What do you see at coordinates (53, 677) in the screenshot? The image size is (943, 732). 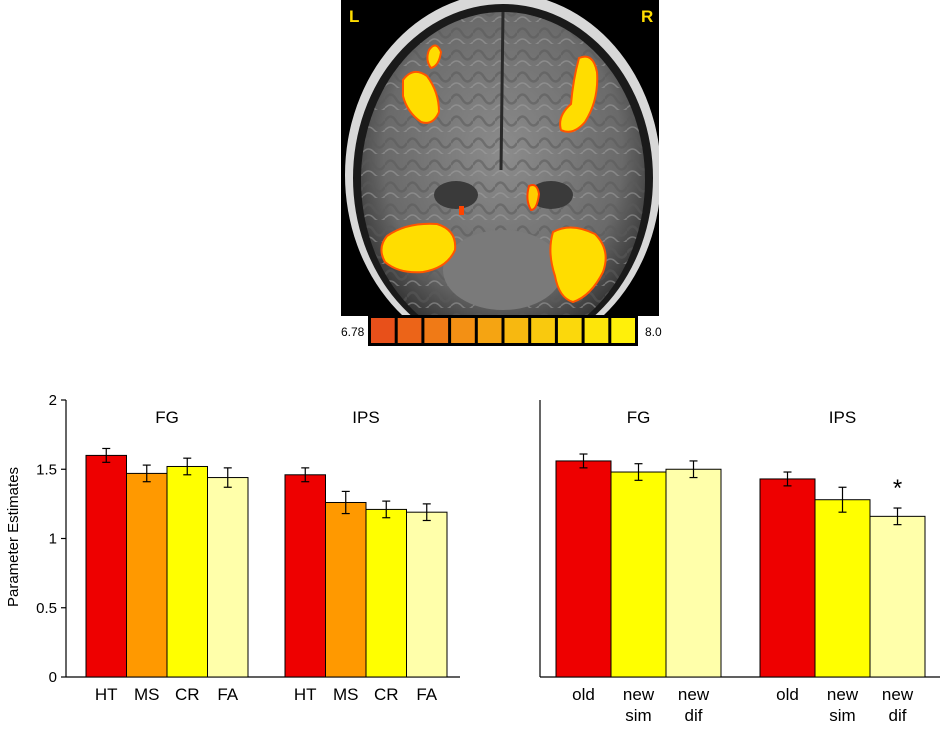 I see `y-tick-label: 0` at bounding box center [53, 677].